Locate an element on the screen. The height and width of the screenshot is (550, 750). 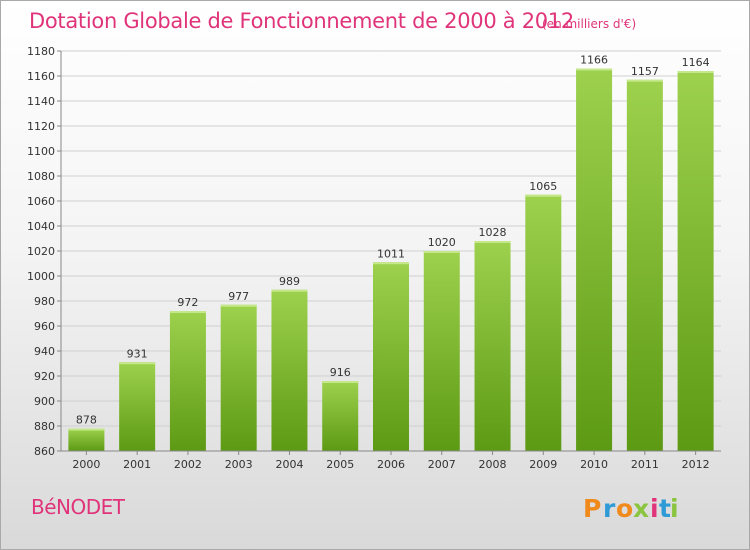
bar-2009 is located at coordinates (543, 322).